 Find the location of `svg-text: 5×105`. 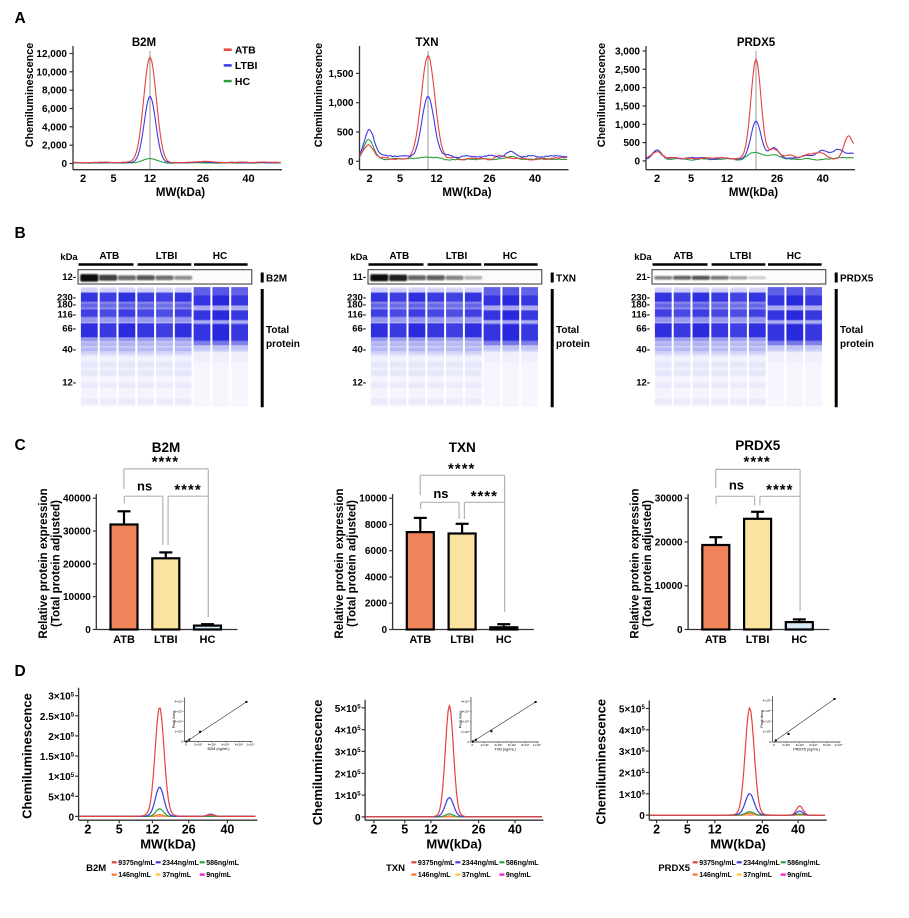

svg-text: 5×105 is located at coordinates (348, 709).